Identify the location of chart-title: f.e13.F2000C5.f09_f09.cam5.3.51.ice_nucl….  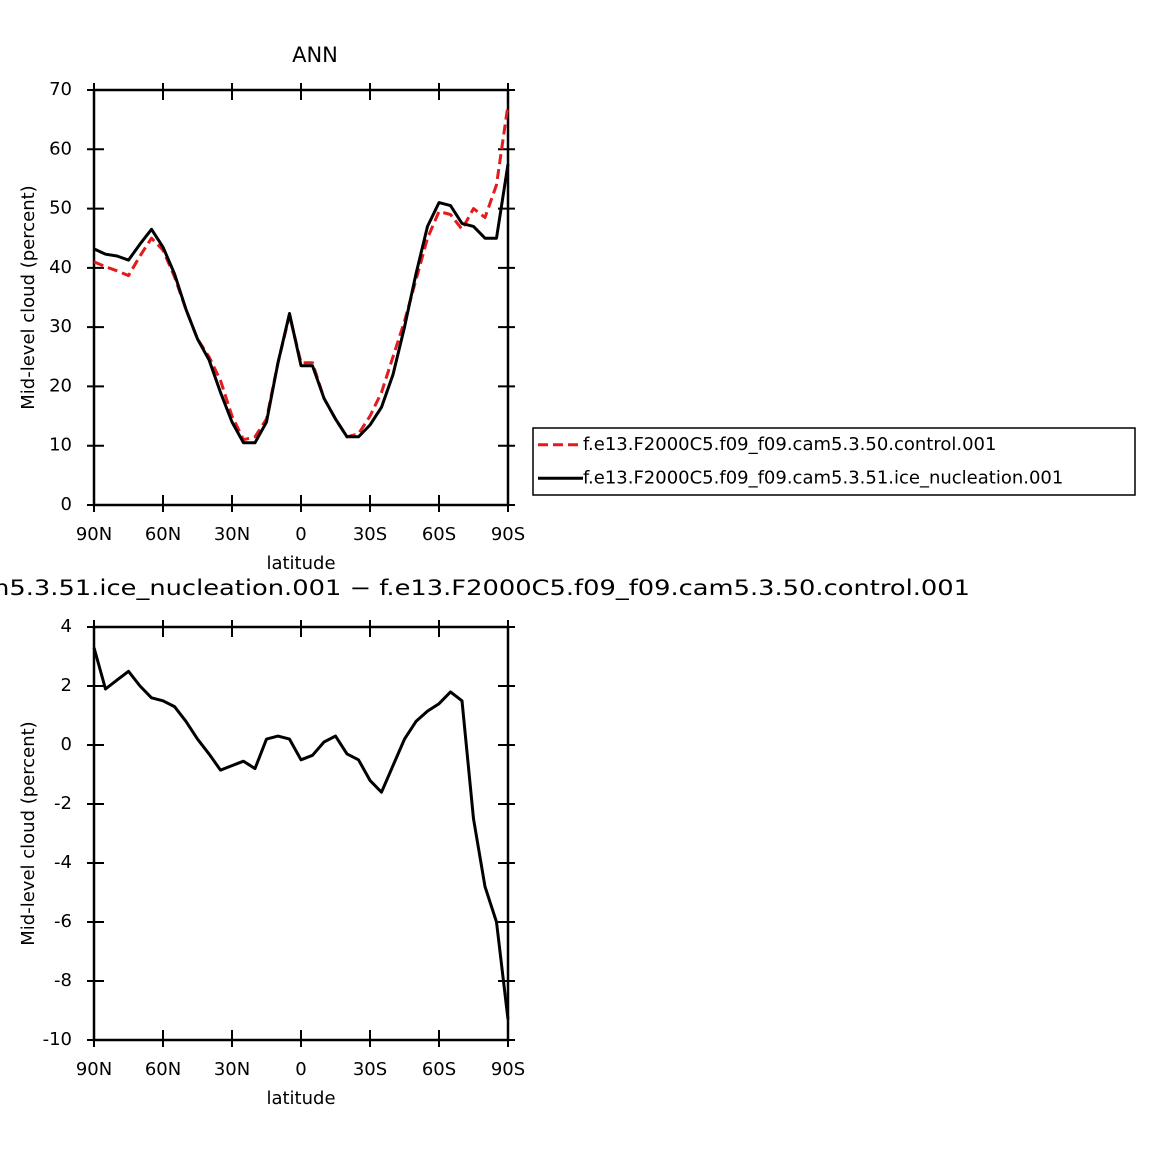
(485, 588).